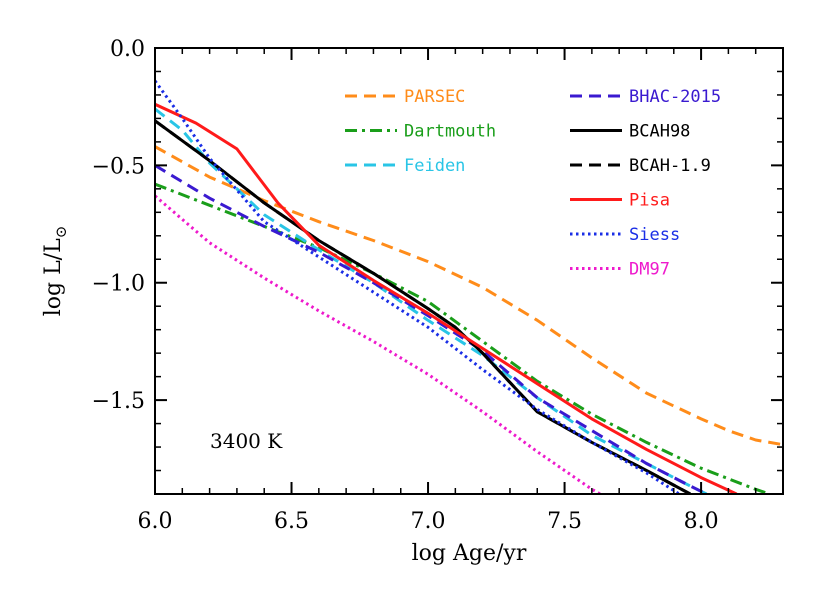 Image resolution: width=830 pixels, height=593 pixels. Describe the element at coordinates (291, 521) in the screenshot. I see `x-tick-label: 6.5` at that location.